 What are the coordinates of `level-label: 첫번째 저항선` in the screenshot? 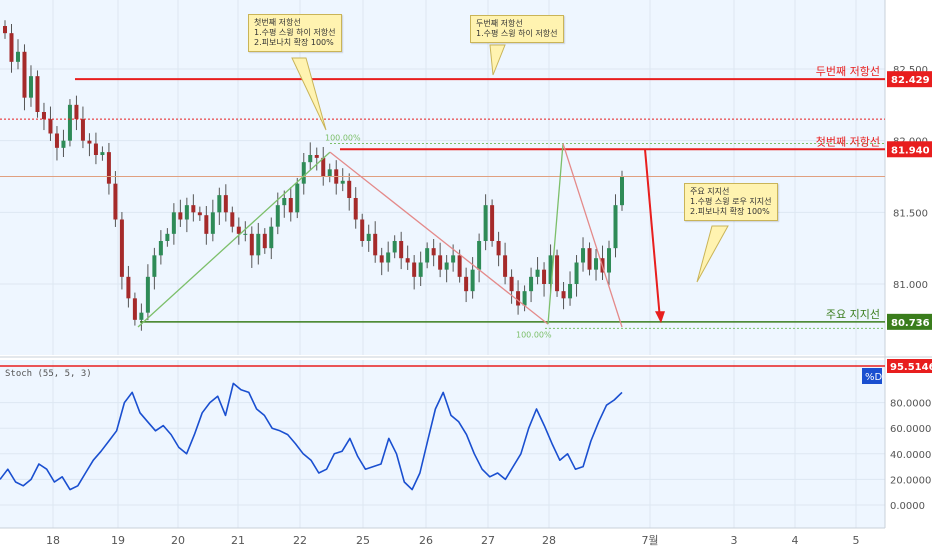 It's located at (848, 141).